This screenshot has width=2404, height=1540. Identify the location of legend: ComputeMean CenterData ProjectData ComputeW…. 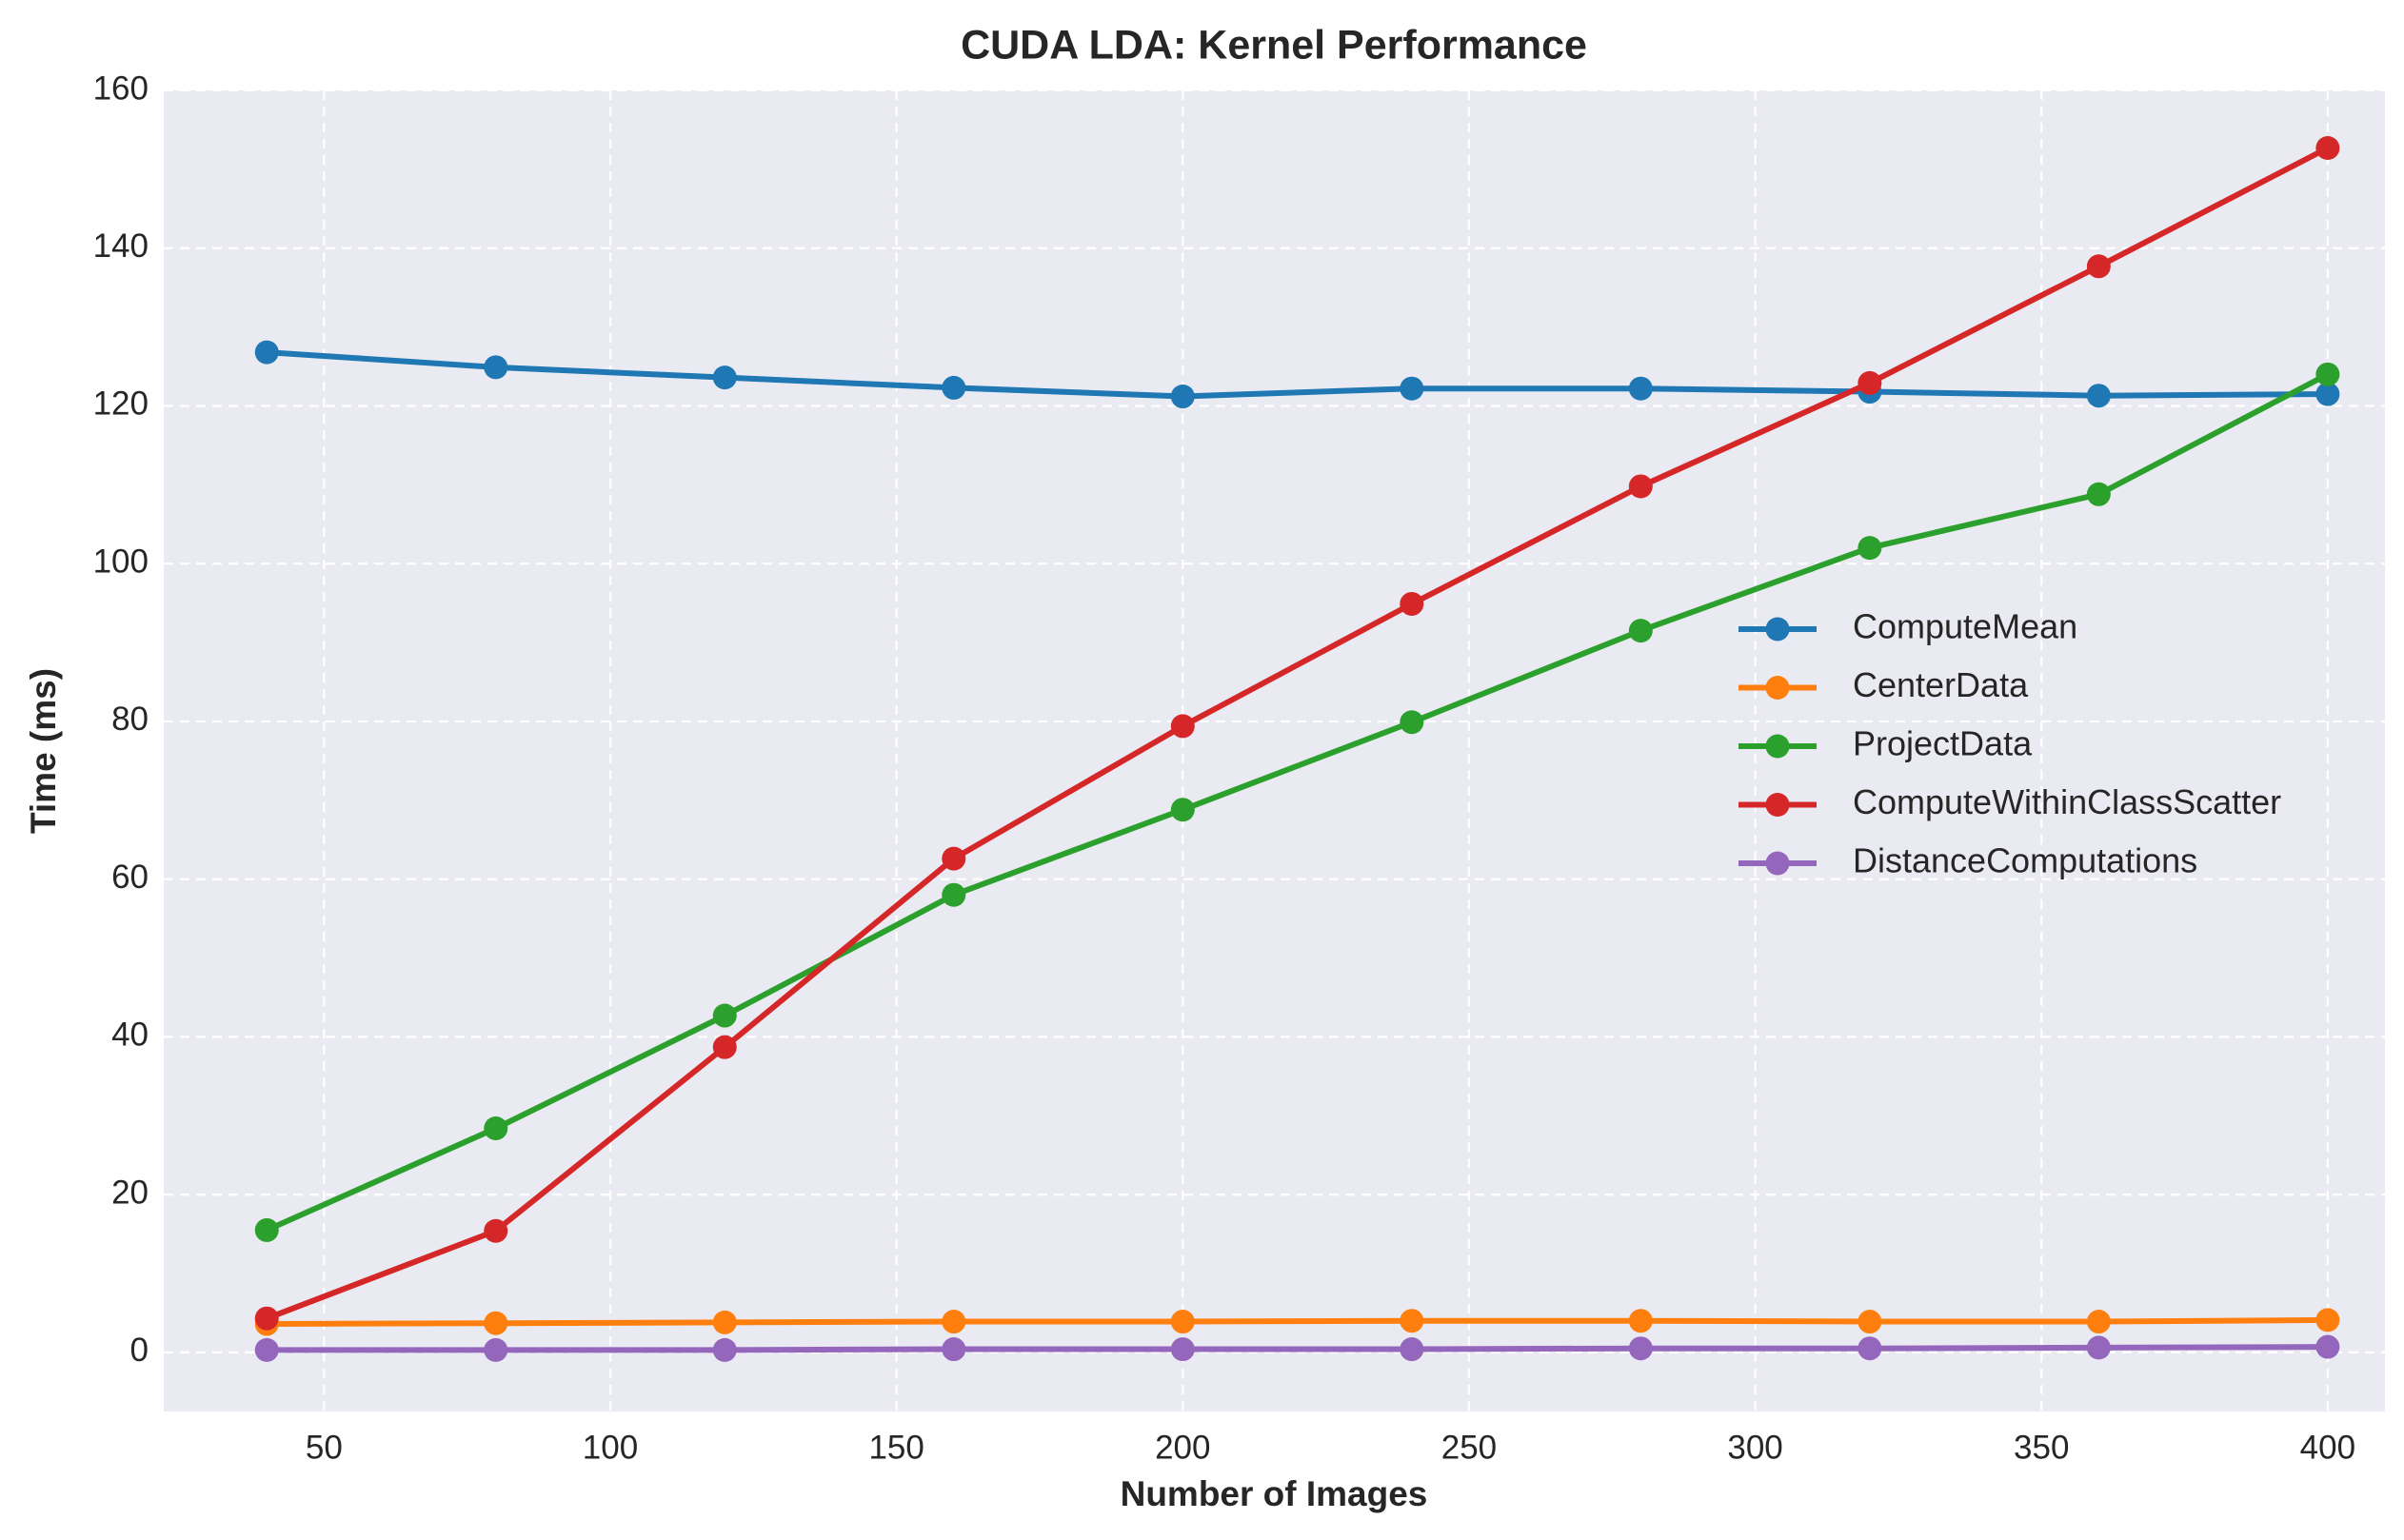
(2009, 743).